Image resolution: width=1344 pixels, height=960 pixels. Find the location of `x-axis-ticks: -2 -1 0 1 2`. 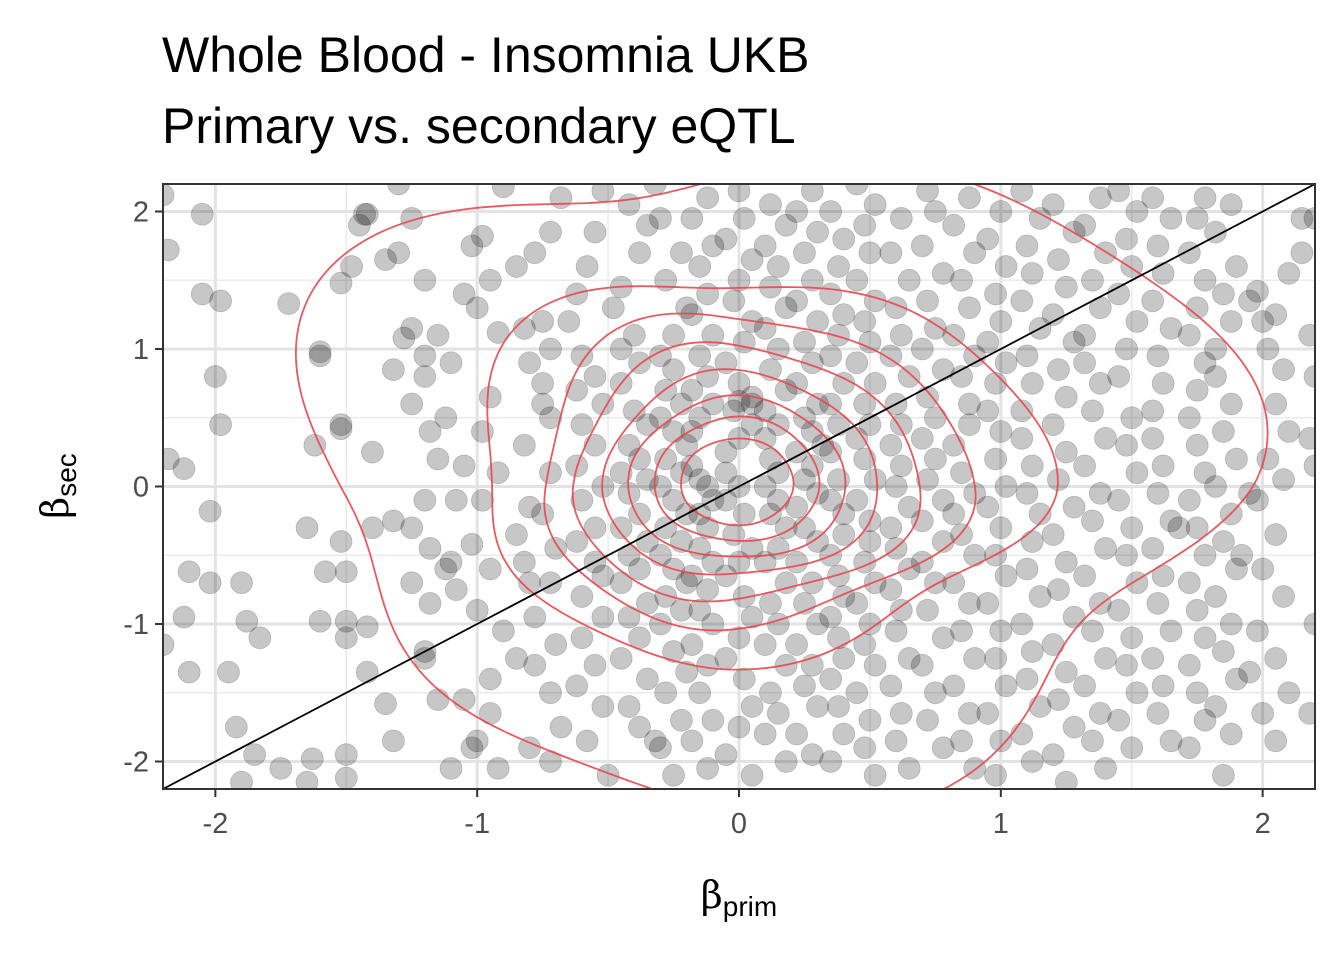

x-axis-ticks: -2 -1 0 1 2 is located at coordinates (736, 814).